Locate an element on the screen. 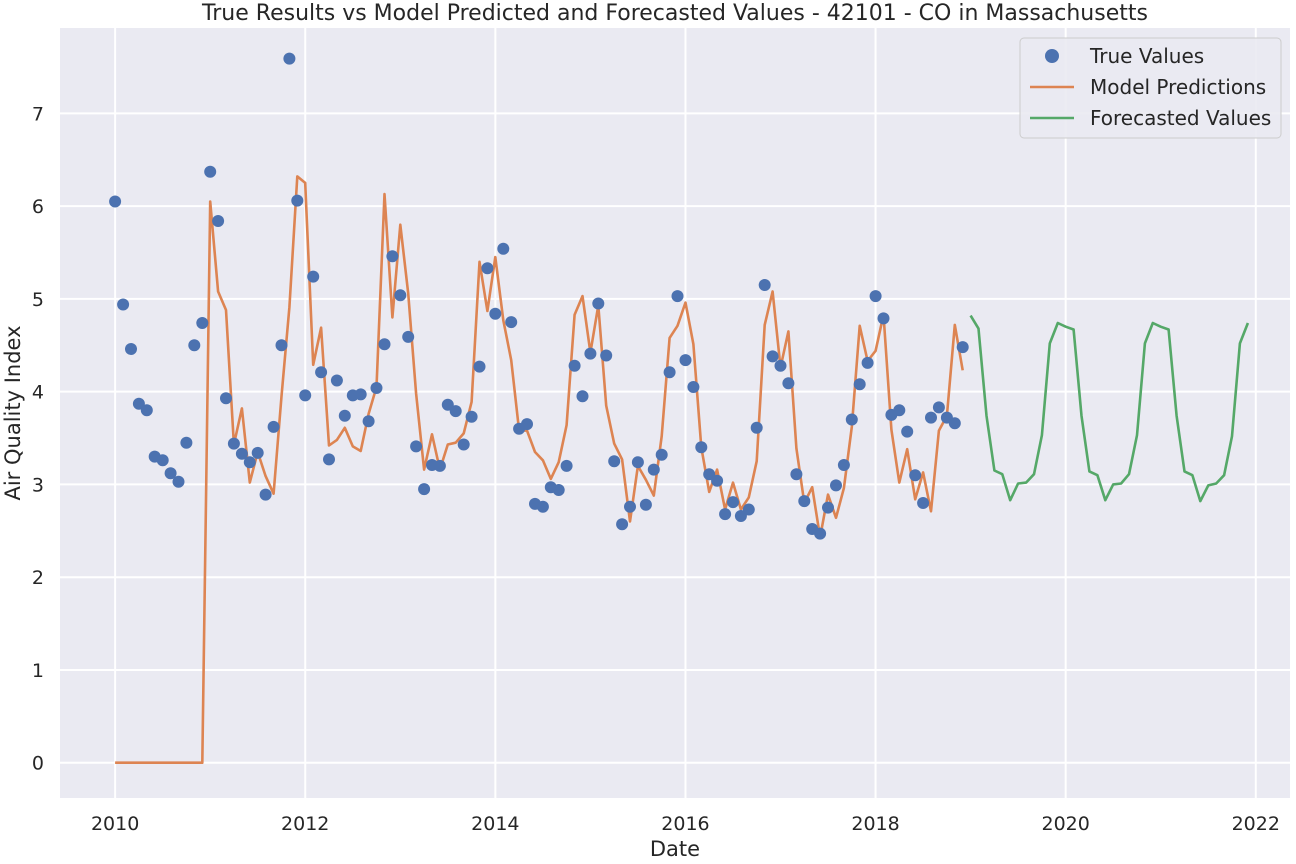 This screenshot has height=864, width=1296. x-tick-labels: 2010 2012 2014 2016 2018 2020 2022 is located at coordinates (685, 824).